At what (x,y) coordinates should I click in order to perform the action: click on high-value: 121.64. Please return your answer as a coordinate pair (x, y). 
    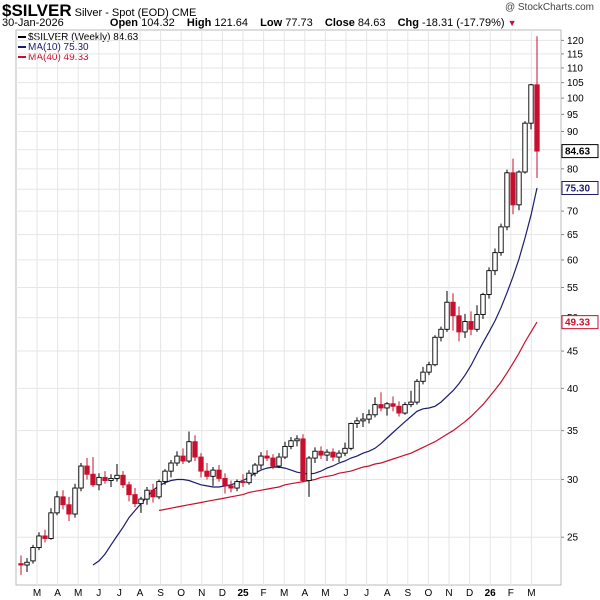
    Looking at the image, I should click on (231, 23).